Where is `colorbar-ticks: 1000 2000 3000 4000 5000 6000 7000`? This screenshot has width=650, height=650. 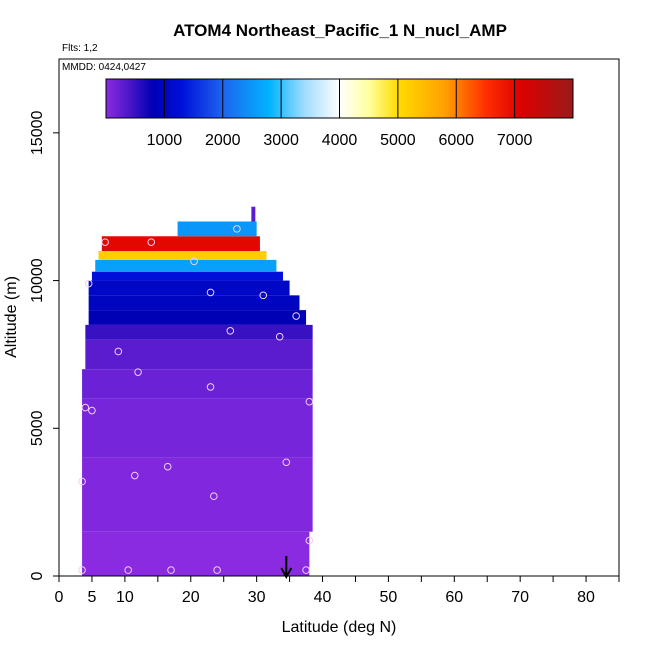 colorbar-ticks: 1000 2000 3000 4000 5000 6000 7000 is located at coordinates (340, 114).